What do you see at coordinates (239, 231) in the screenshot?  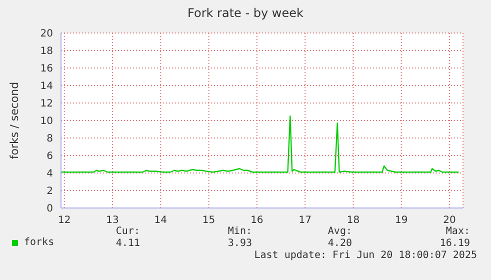 I see `text: Min:` at bounding box center [239, 231].